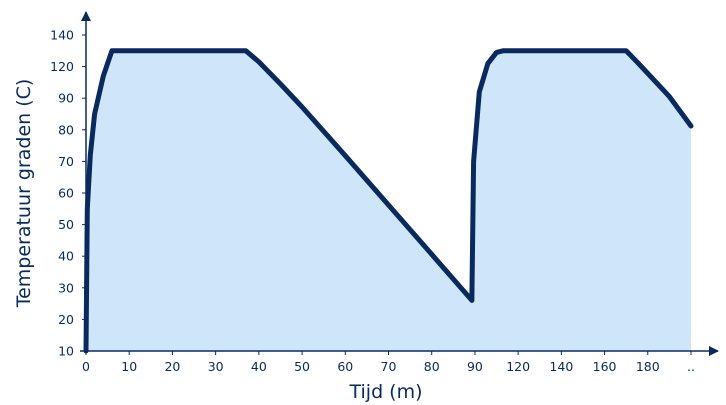 Image resolution: width=726 pixels, height=405 pixels. I want to click on x-tick-label: 80, so click(432, 366).